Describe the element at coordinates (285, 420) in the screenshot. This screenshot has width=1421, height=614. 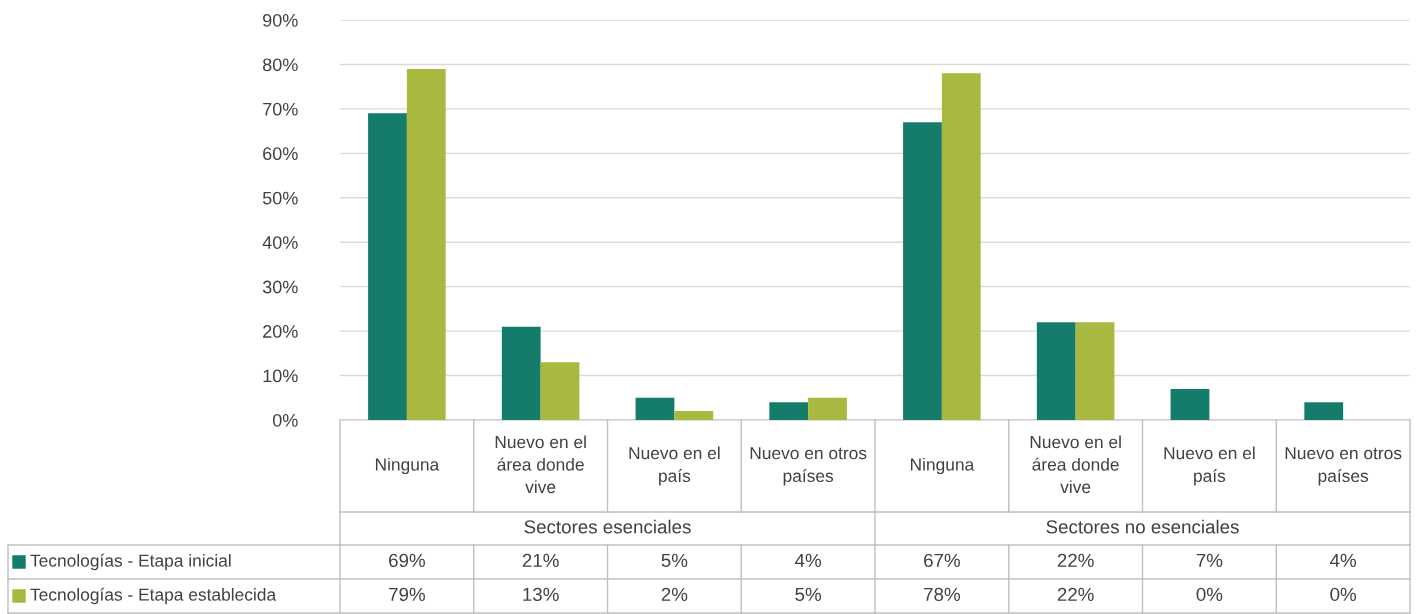
I see `y-tick-label: 0%` at that location.